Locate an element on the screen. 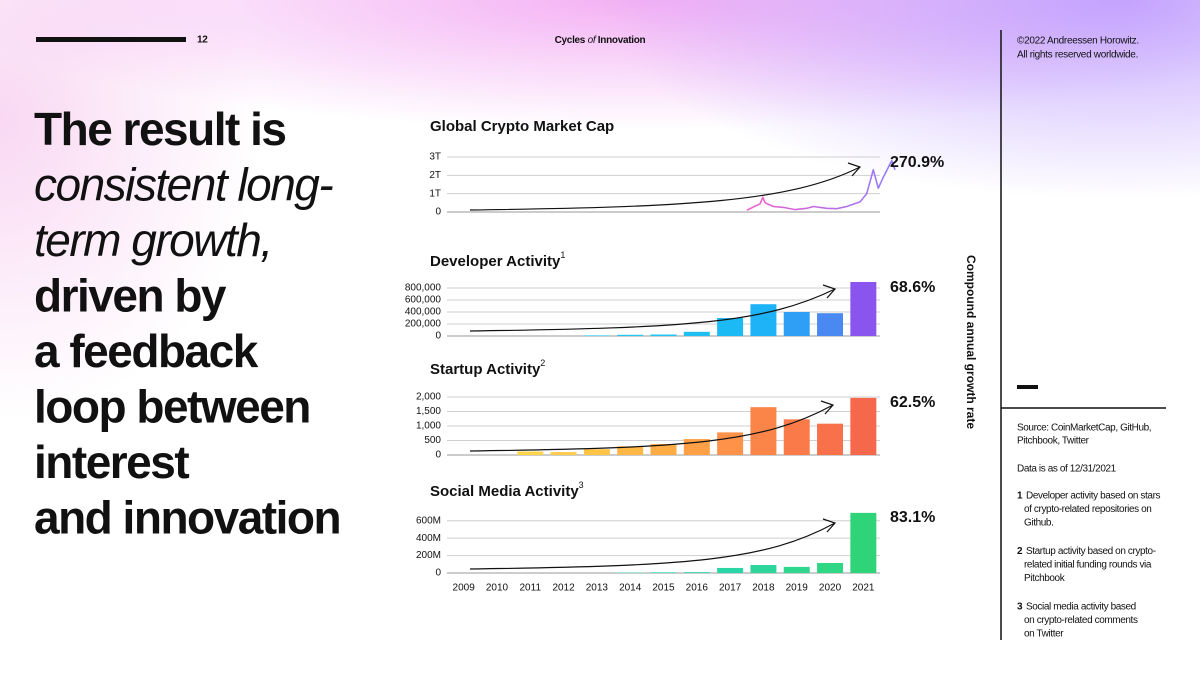  footnote-line: related initial funding rounds via is located at coordinates (1088, 565).